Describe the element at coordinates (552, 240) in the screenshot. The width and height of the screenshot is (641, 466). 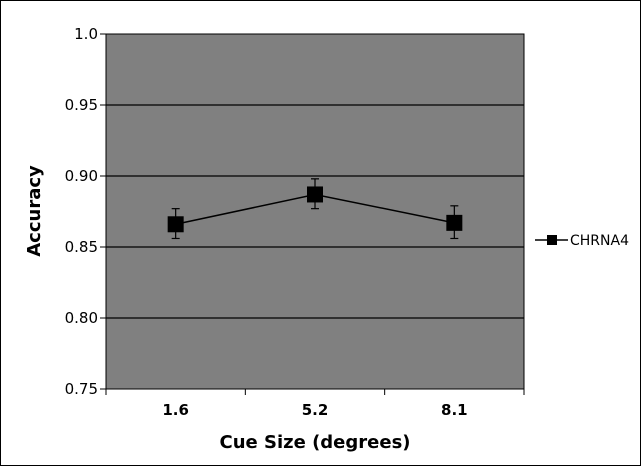
I see `legend-marker` at that location.